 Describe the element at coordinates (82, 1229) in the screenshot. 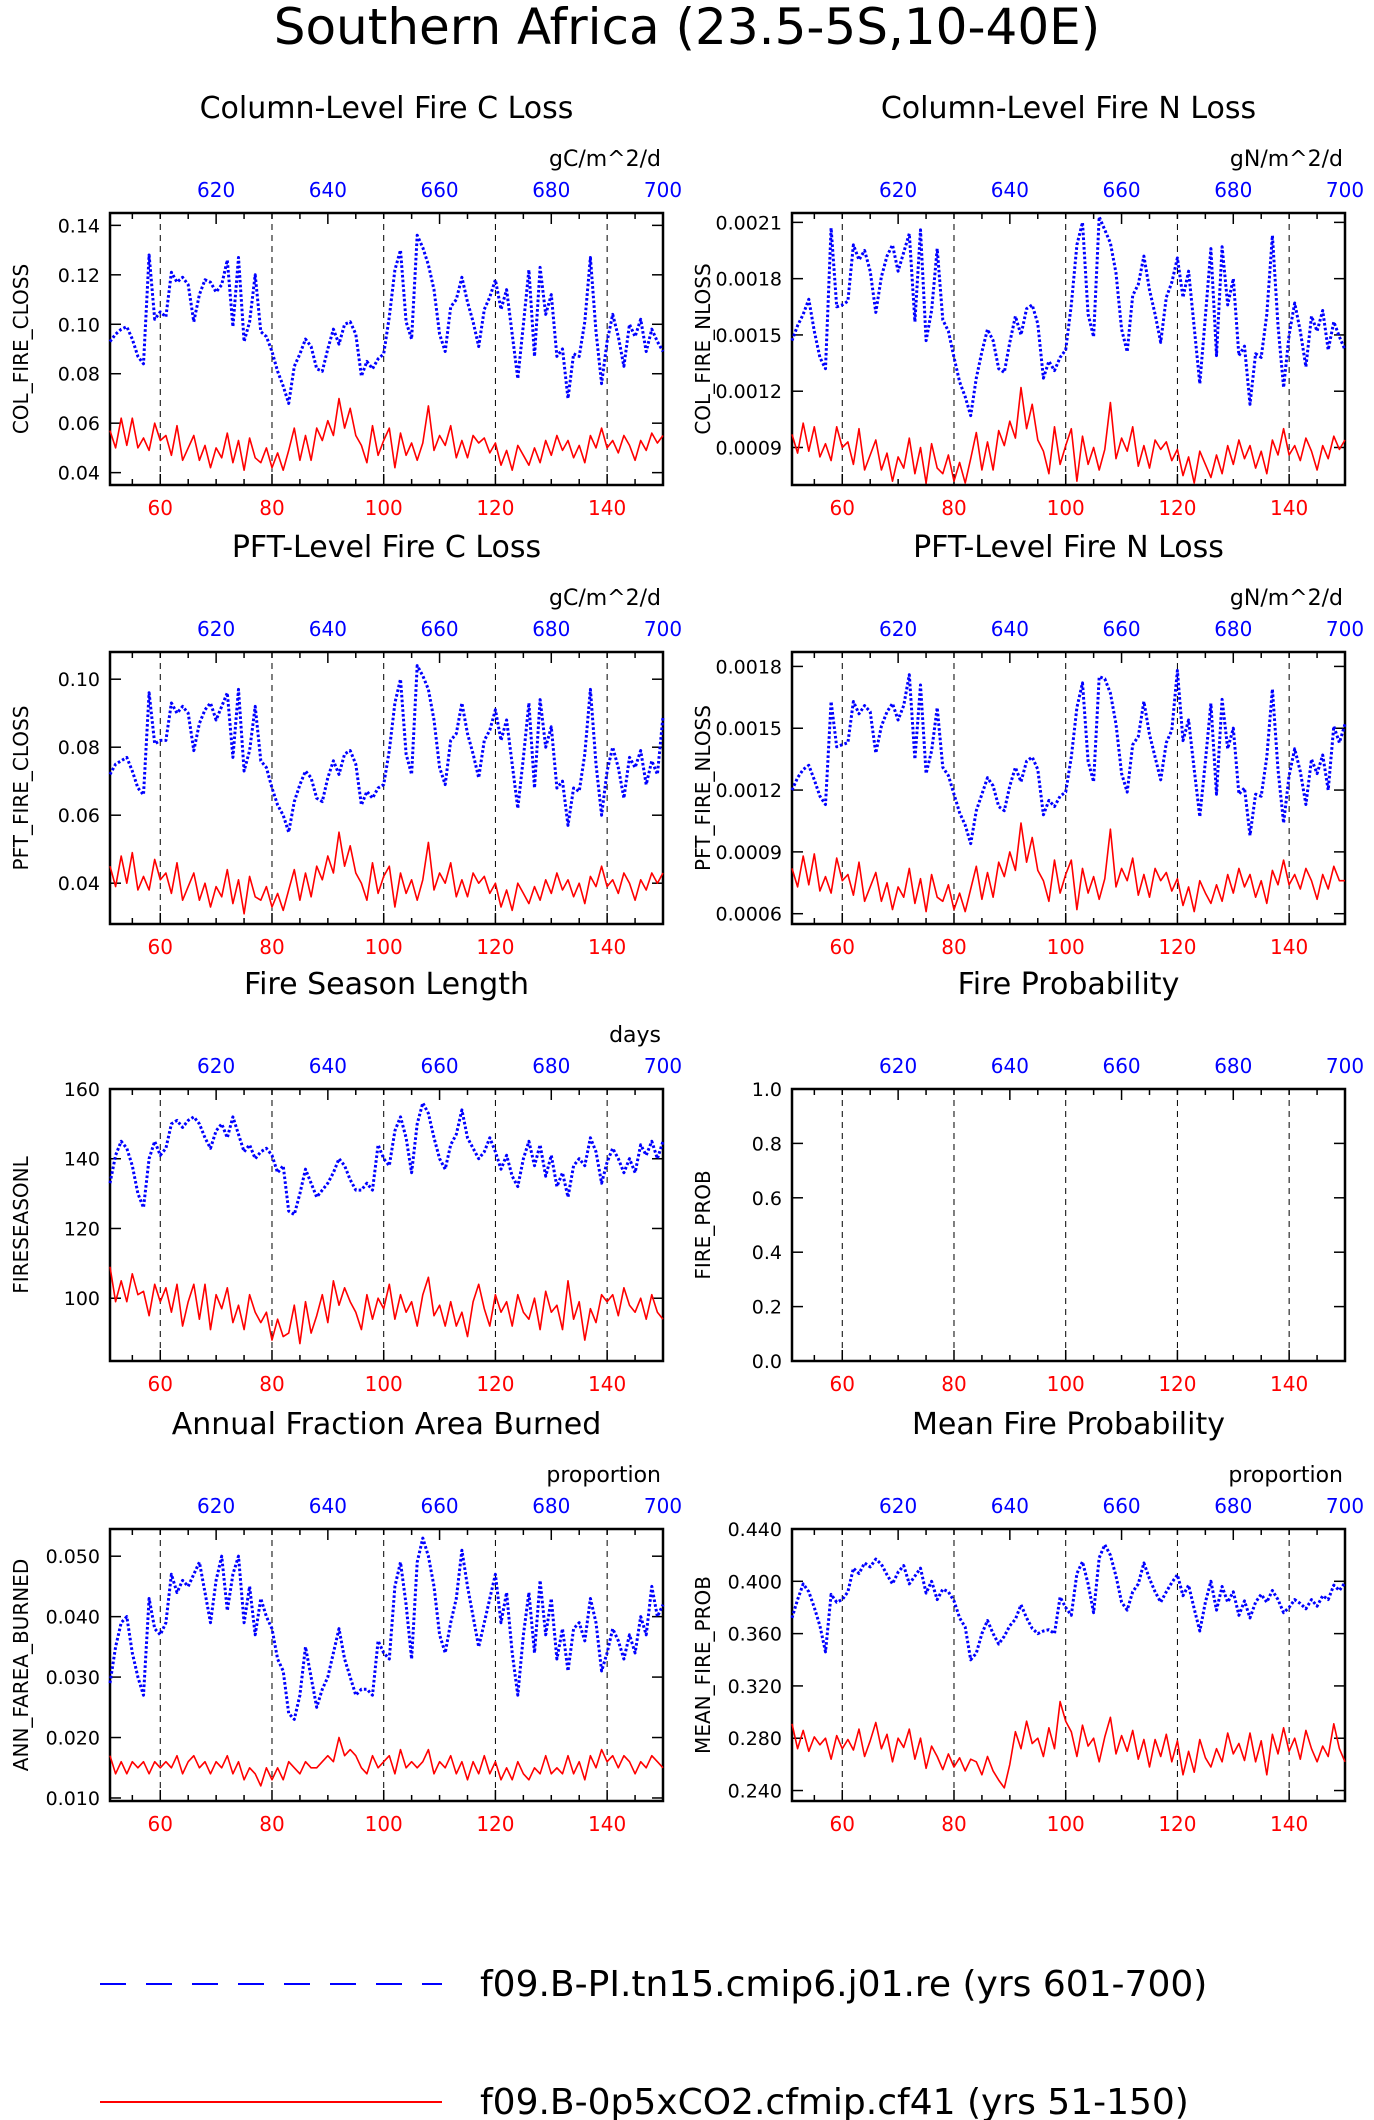

I see `y-tick-label: 120` at that location.